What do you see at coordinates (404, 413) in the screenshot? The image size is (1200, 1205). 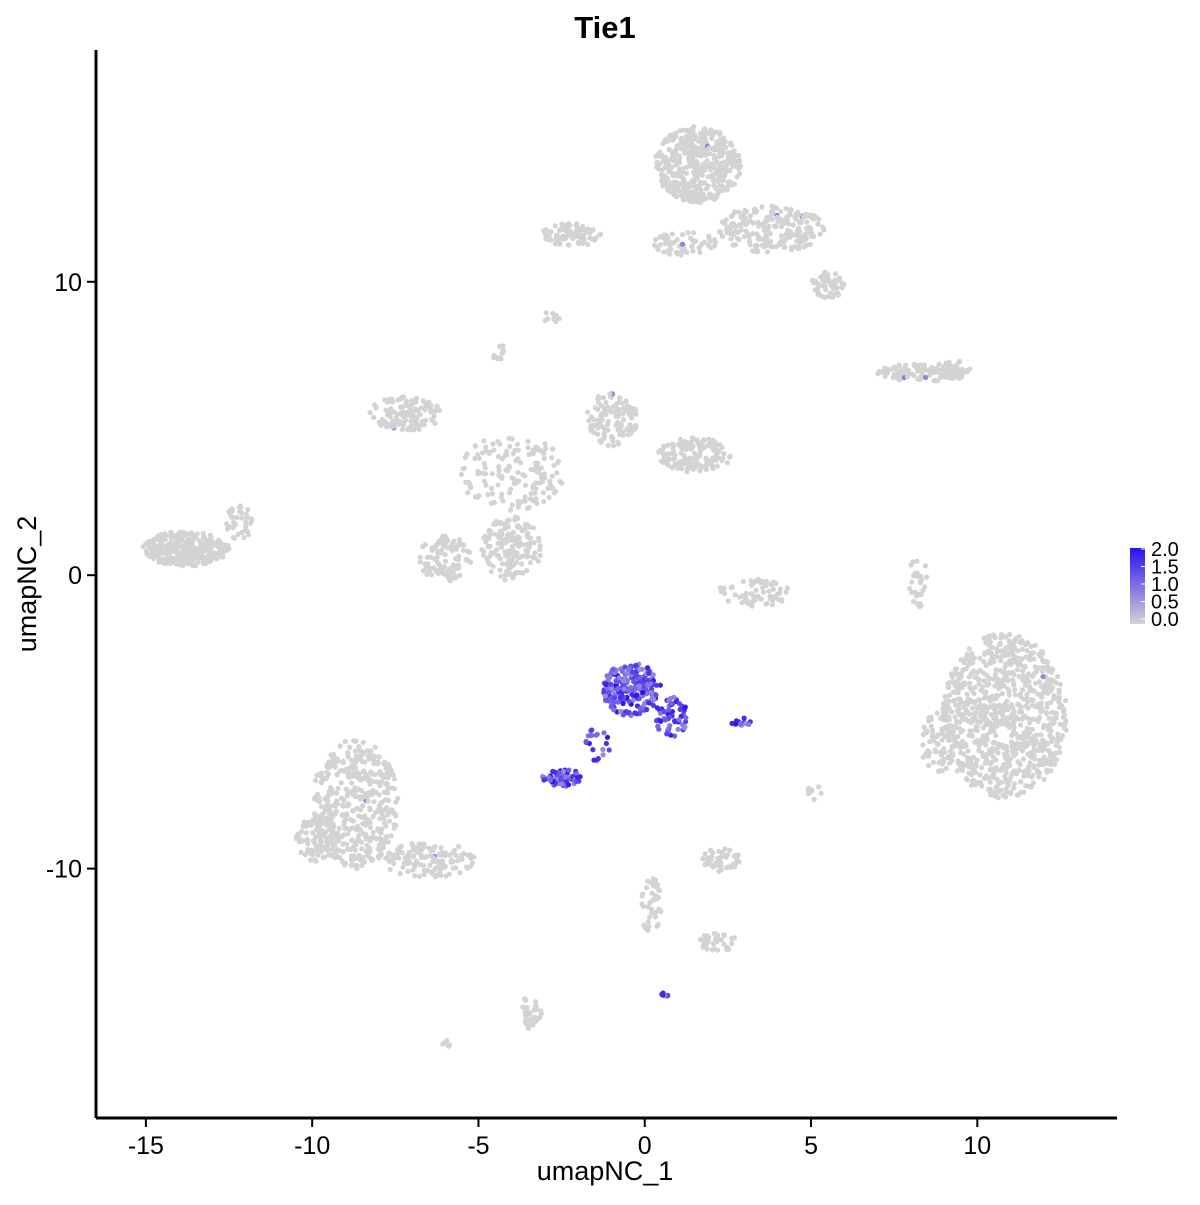 I see `cluster-upper-mid-west` at bounding box center [404, 413].